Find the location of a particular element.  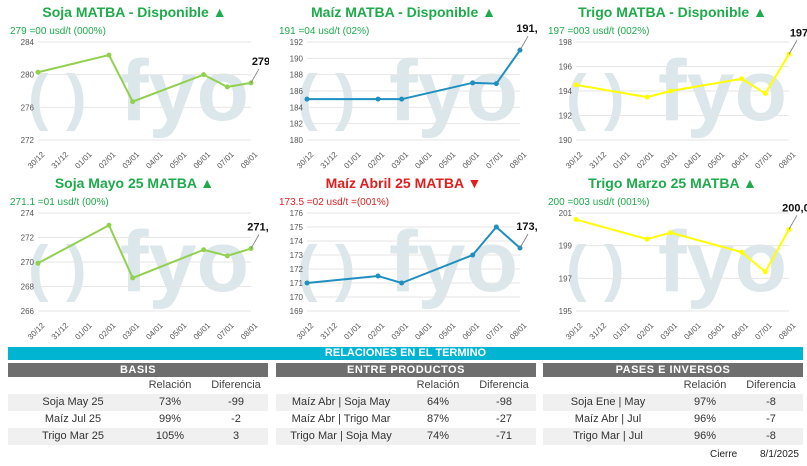

y-tick-label: 169 is located at coordinates (297, 311).